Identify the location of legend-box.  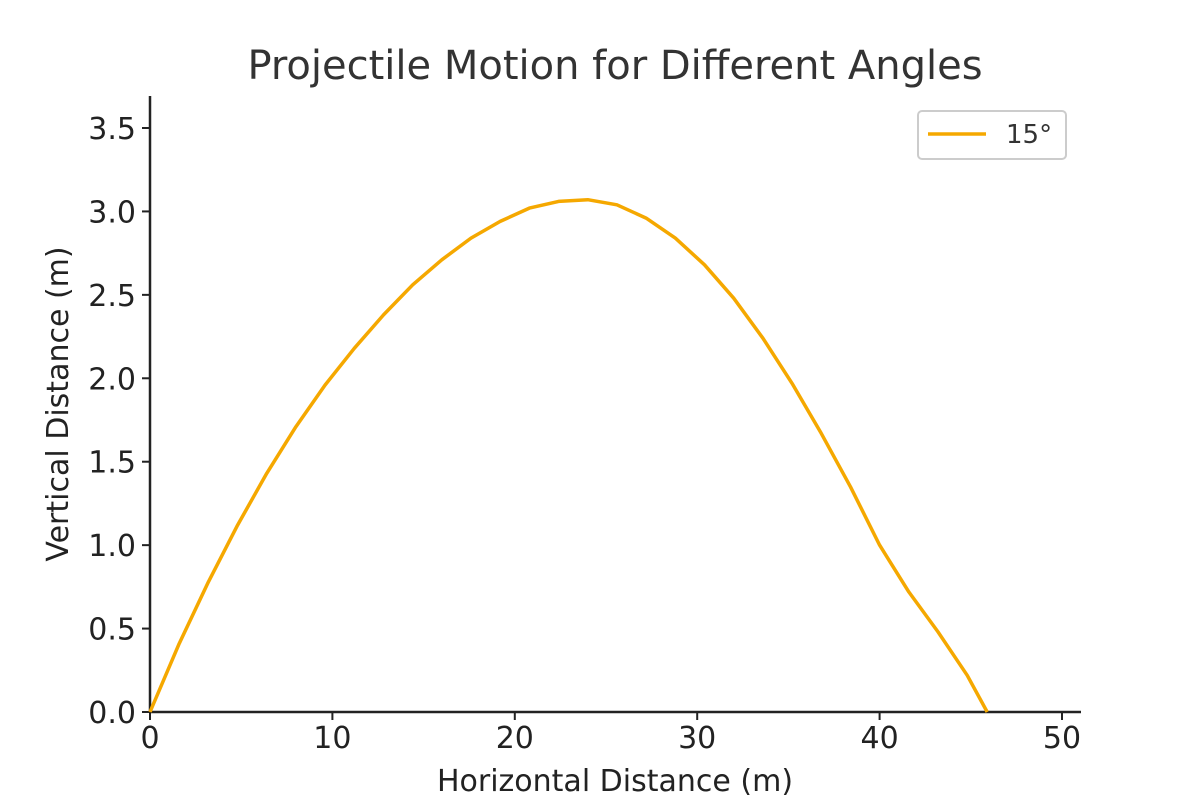
(992, 135).